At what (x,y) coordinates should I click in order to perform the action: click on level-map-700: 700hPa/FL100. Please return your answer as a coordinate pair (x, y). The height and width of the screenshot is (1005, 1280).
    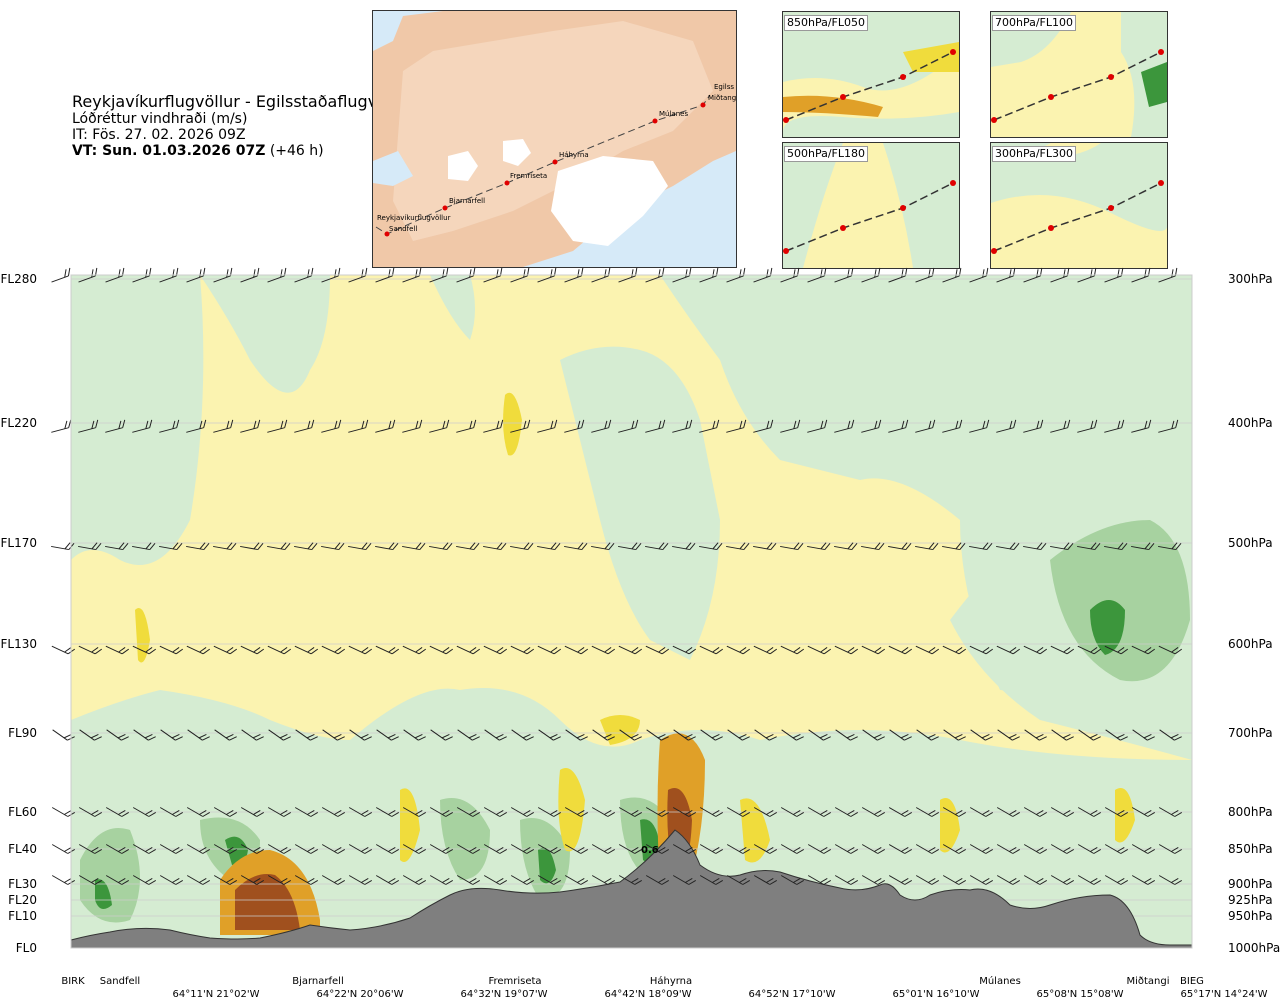
    Looking at the image, I should click on (1079, 74).